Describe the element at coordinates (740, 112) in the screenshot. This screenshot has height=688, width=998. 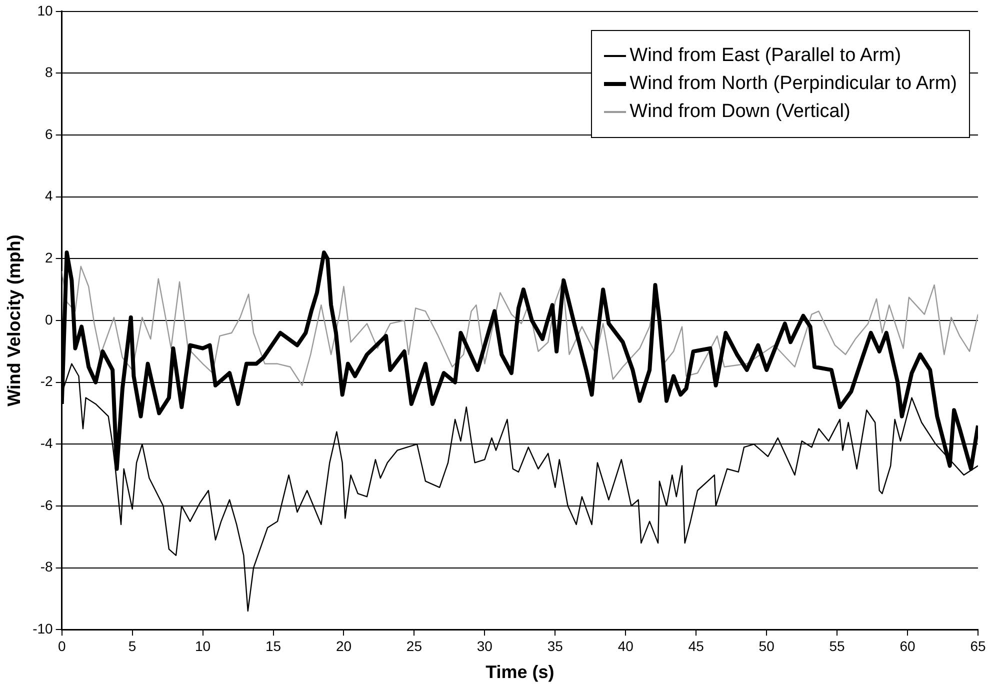
I see `legend-label: Wind from Down (Vertical)` at that location.